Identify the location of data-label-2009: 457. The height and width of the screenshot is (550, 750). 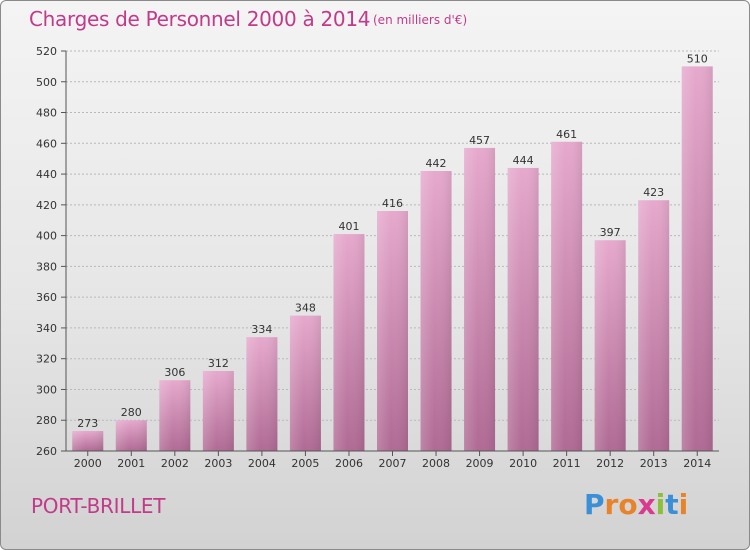
(479, 140).